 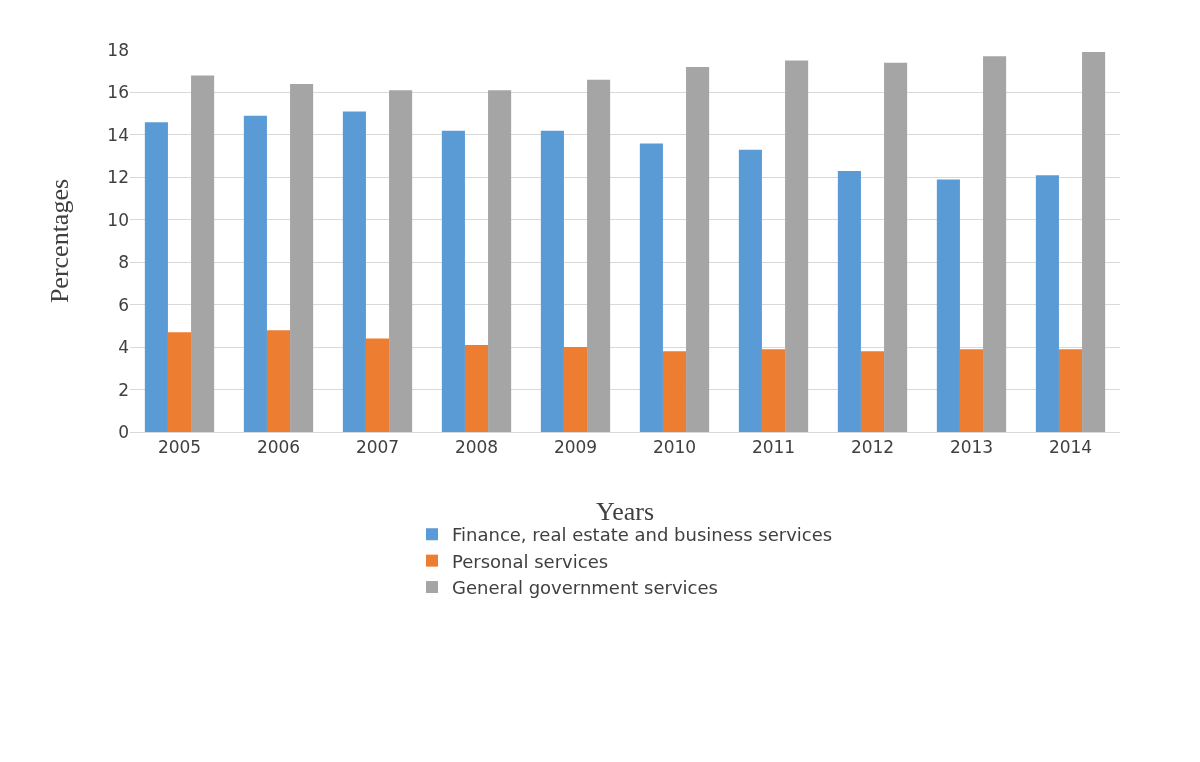 I want to click on legend-label: General government services, so click(x=585, y=588).